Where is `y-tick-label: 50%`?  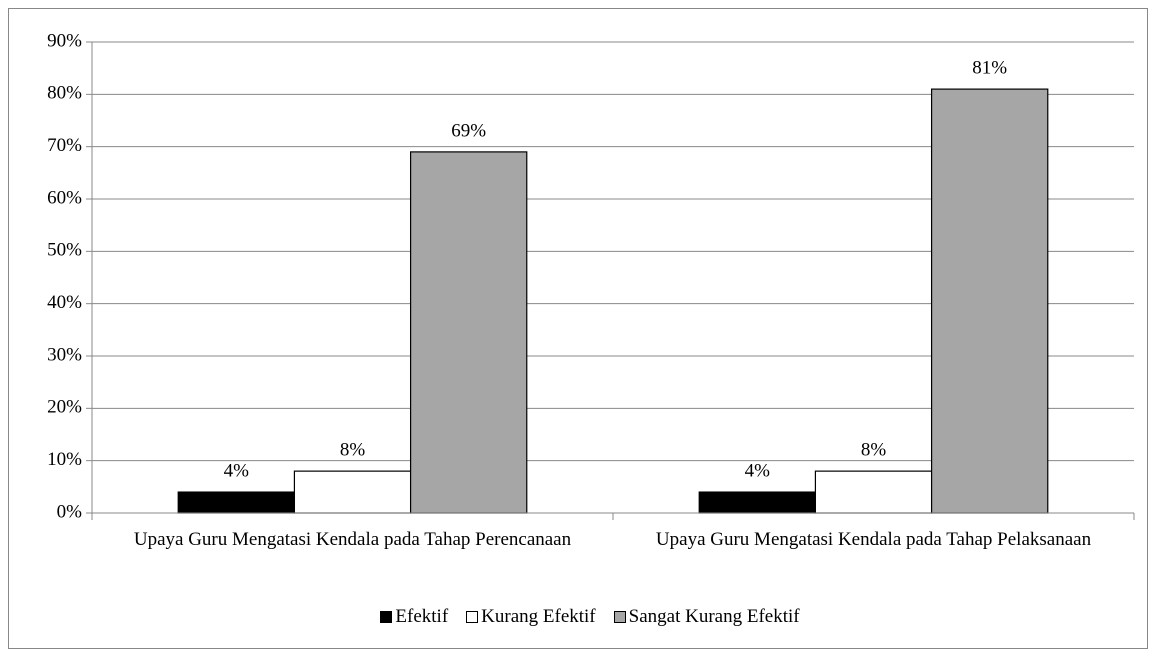 y-tick-label: 50% is located at coordinates (64, 250).